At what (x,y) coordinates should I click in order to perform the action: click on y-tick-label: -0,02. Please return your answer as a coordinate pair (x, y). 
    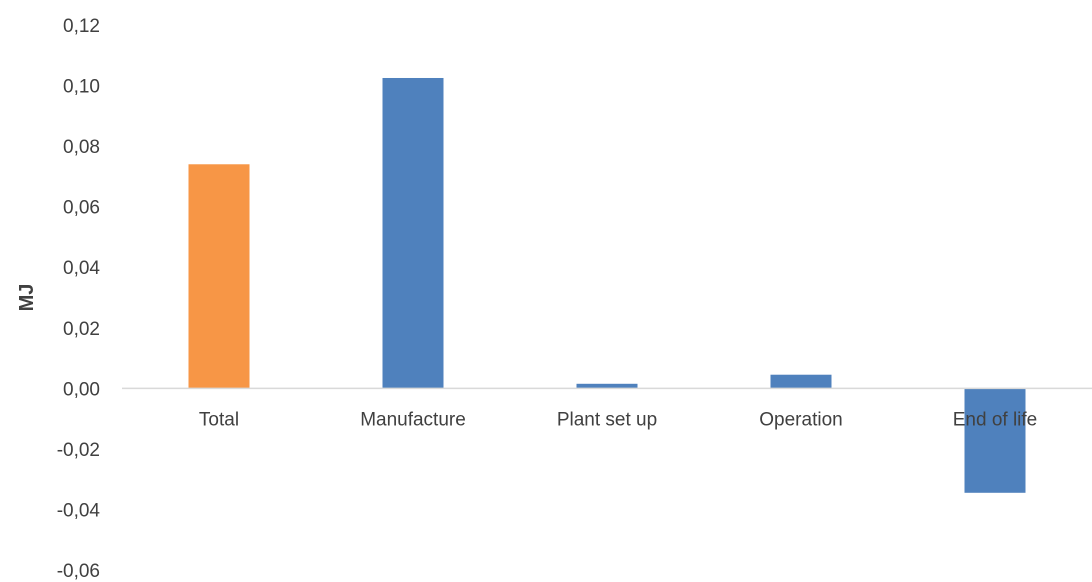
    Looking at the image, I should click on (78, 450).